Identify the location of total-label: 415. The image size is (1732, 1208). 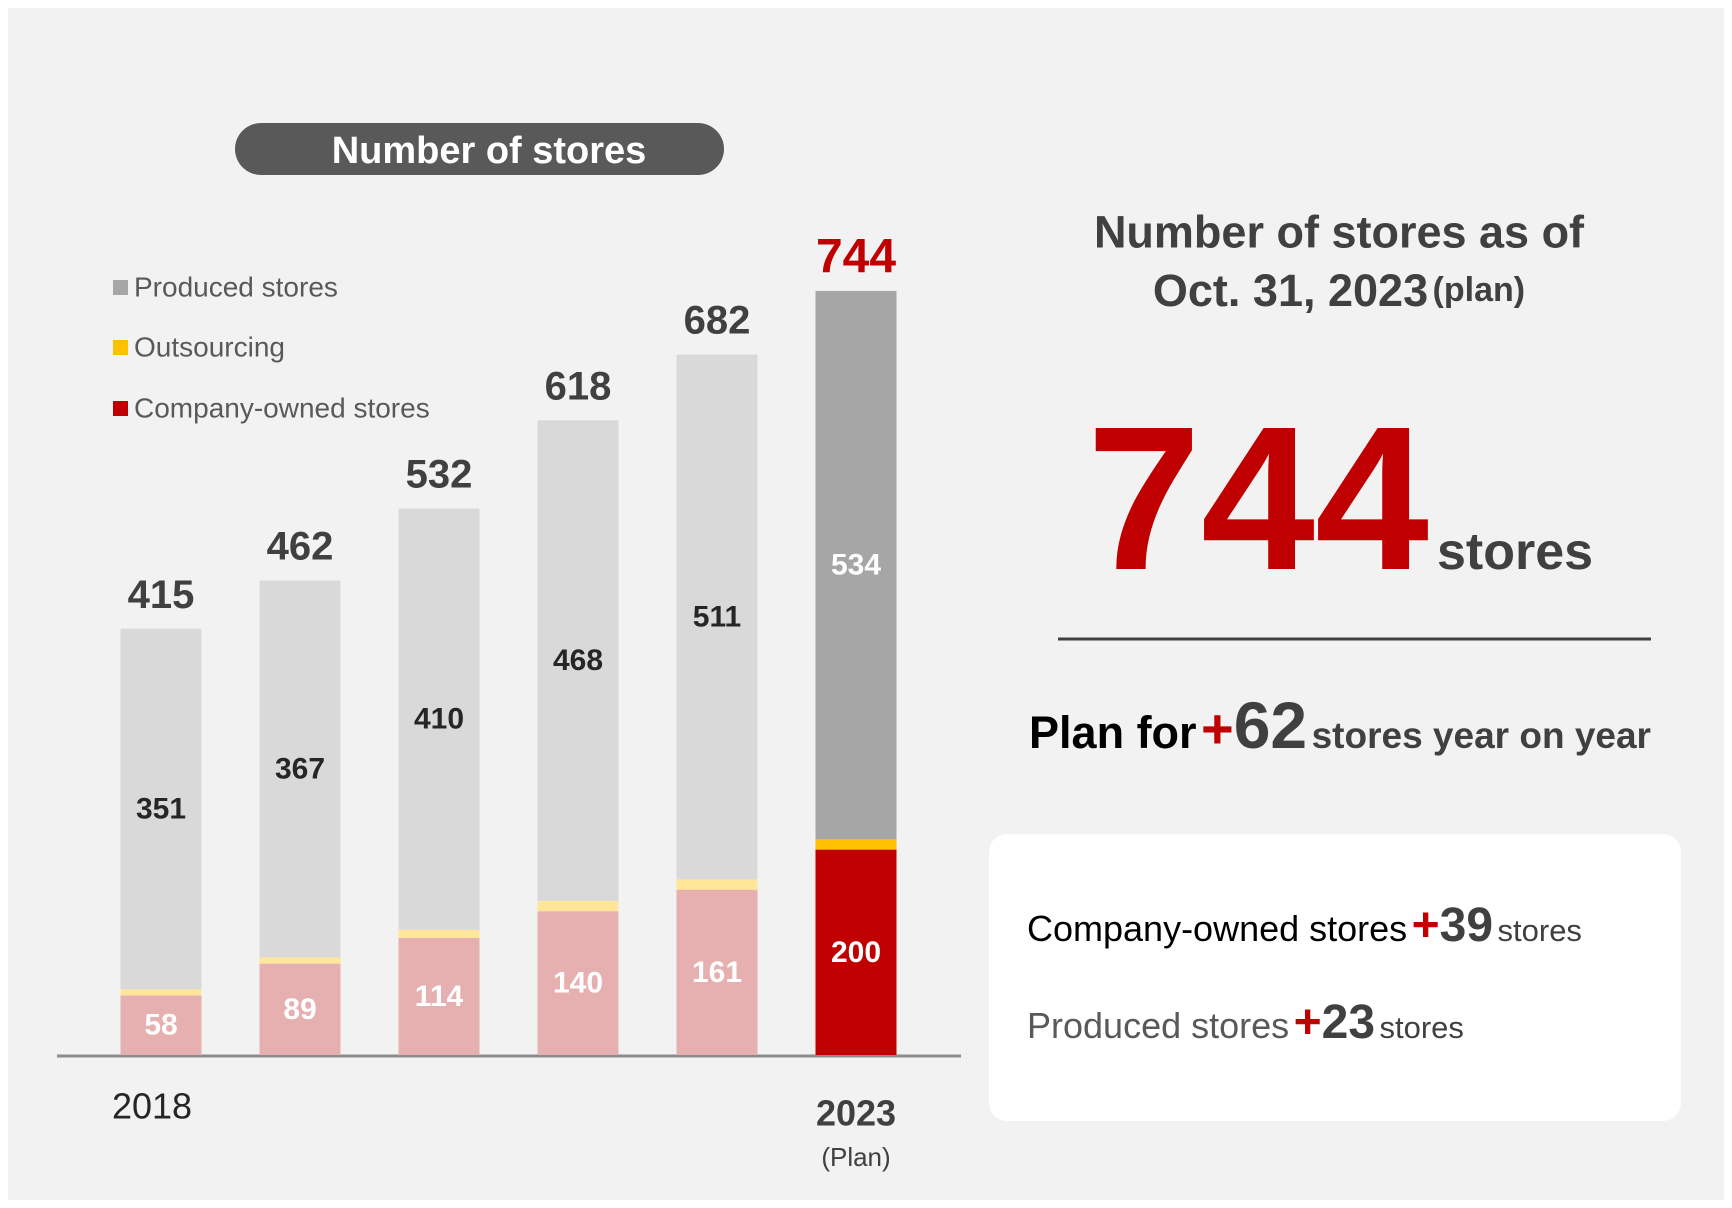
(161, 595).